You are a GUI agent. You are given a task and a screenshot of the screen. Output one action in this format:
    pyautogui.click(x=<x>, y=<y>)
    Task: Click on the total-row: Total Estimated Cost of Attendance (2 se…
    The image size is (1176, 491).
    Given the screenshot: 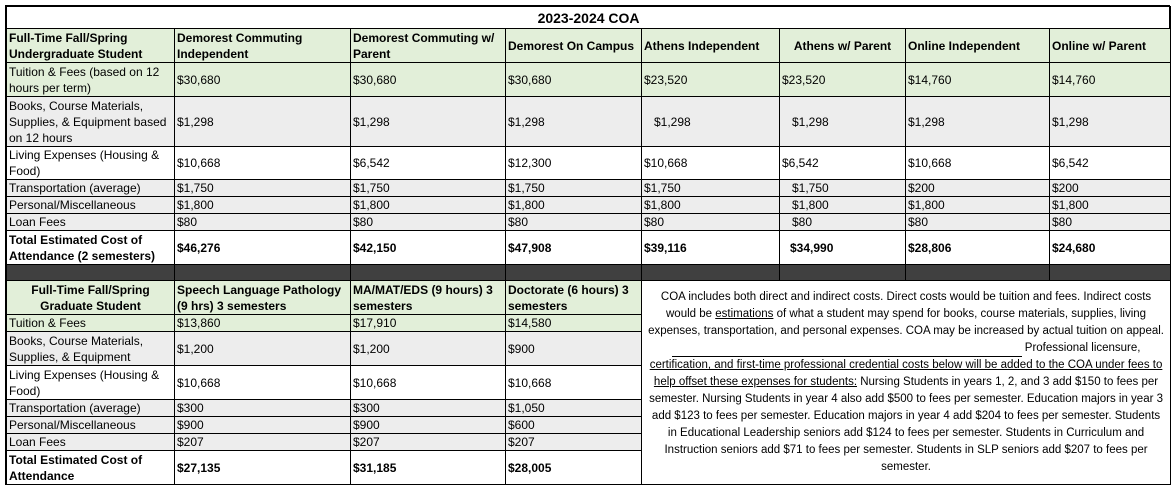 What is the action you would take?
    pyautogui.click(x=589, y=247)
    